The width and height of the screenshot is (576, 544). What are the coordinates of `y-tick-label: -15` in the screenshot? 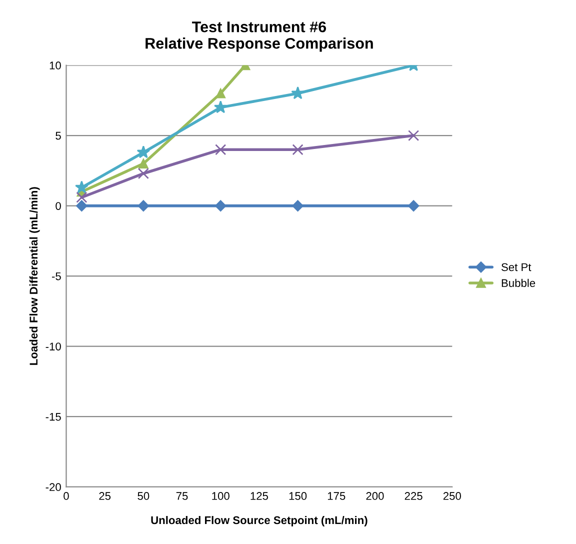 It's located at (53, 416).